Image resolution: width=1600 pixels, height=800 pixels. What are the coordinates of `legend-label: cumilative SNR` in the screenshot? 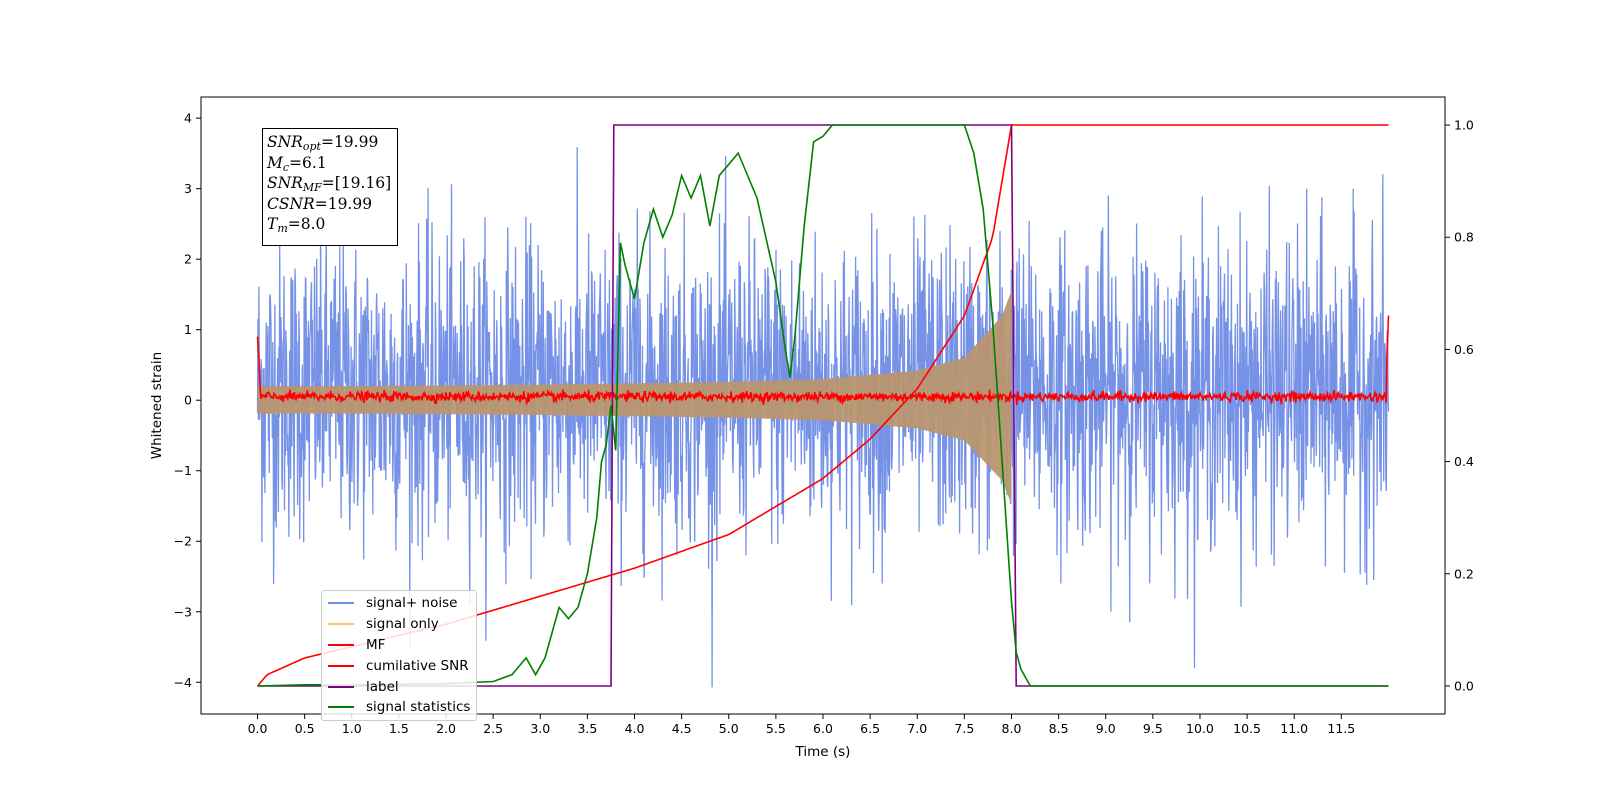 It's located at (417, 665).